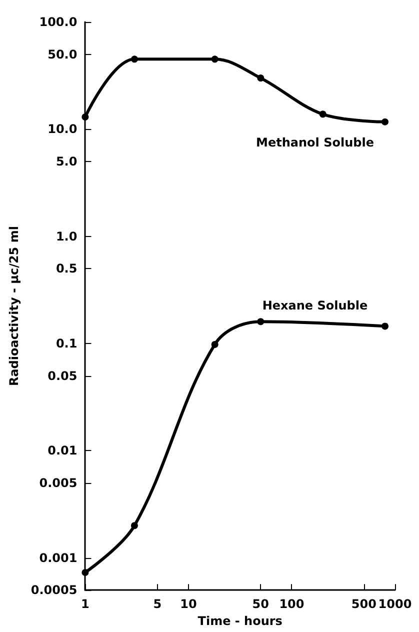 Image resolution: width=419 pixels, height=632 pixels. What do you see at coordinates (63, 54) in the screenshot?
I see `y-tick-label: 50.0` at bounding box center [63, 54].